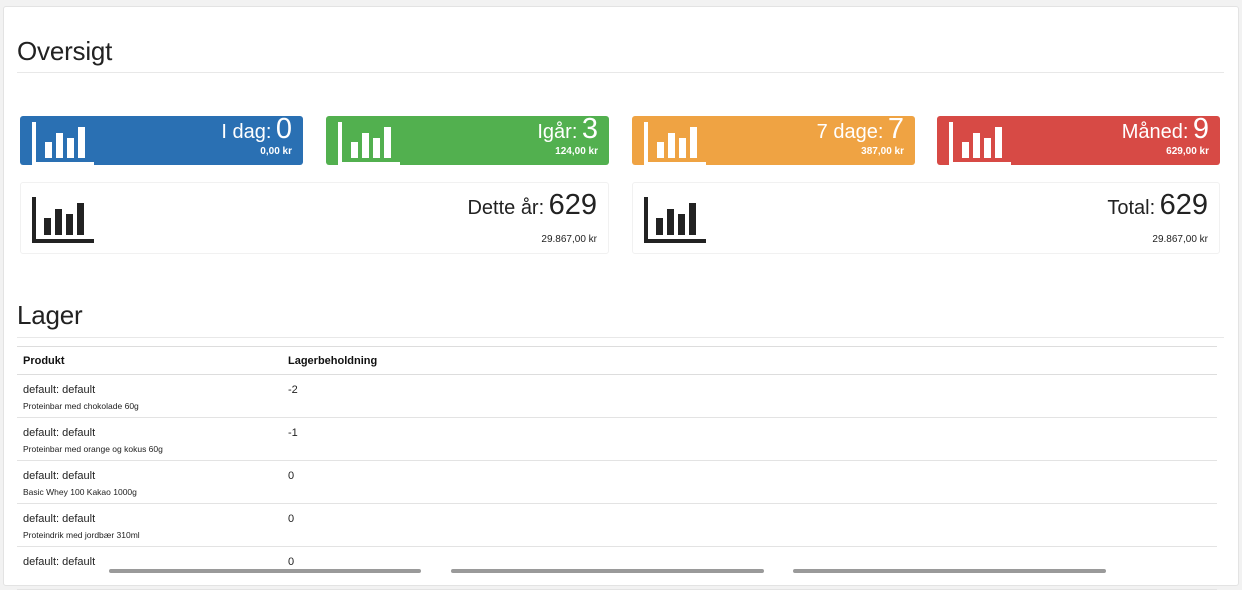 This screenshot has width=1242, height=590. What do you see at coordinates (749, 360) in the screenshot?
I see `column-header-stock: Lagerbeholdning` at bounding box center [749, 360].